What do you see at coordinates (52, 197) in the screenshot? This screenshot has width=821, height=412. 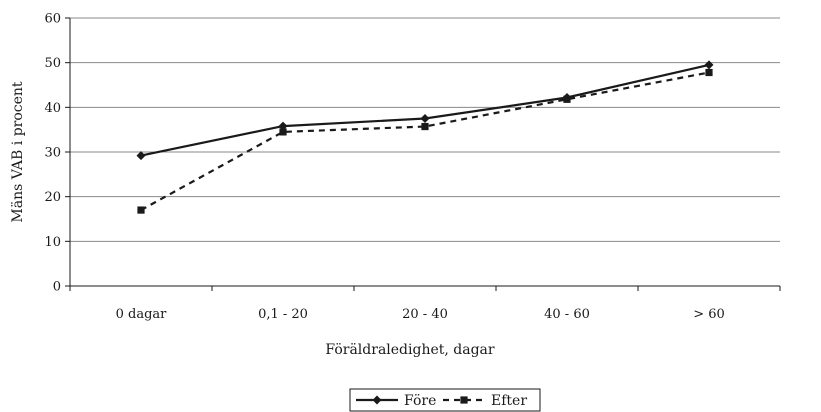 I see `y-tick-label: 20` at bounding box center [52, 197].